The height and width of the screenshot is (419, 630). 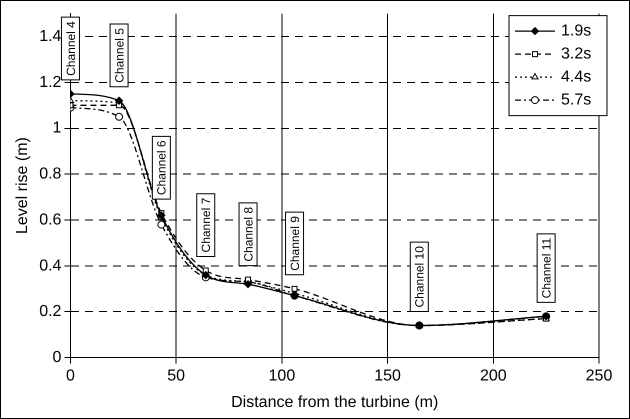 What do you see at coordinates (161, 168) in the screenshot?
I see `annotation: Channel 6` at bounding box center [161, 168].